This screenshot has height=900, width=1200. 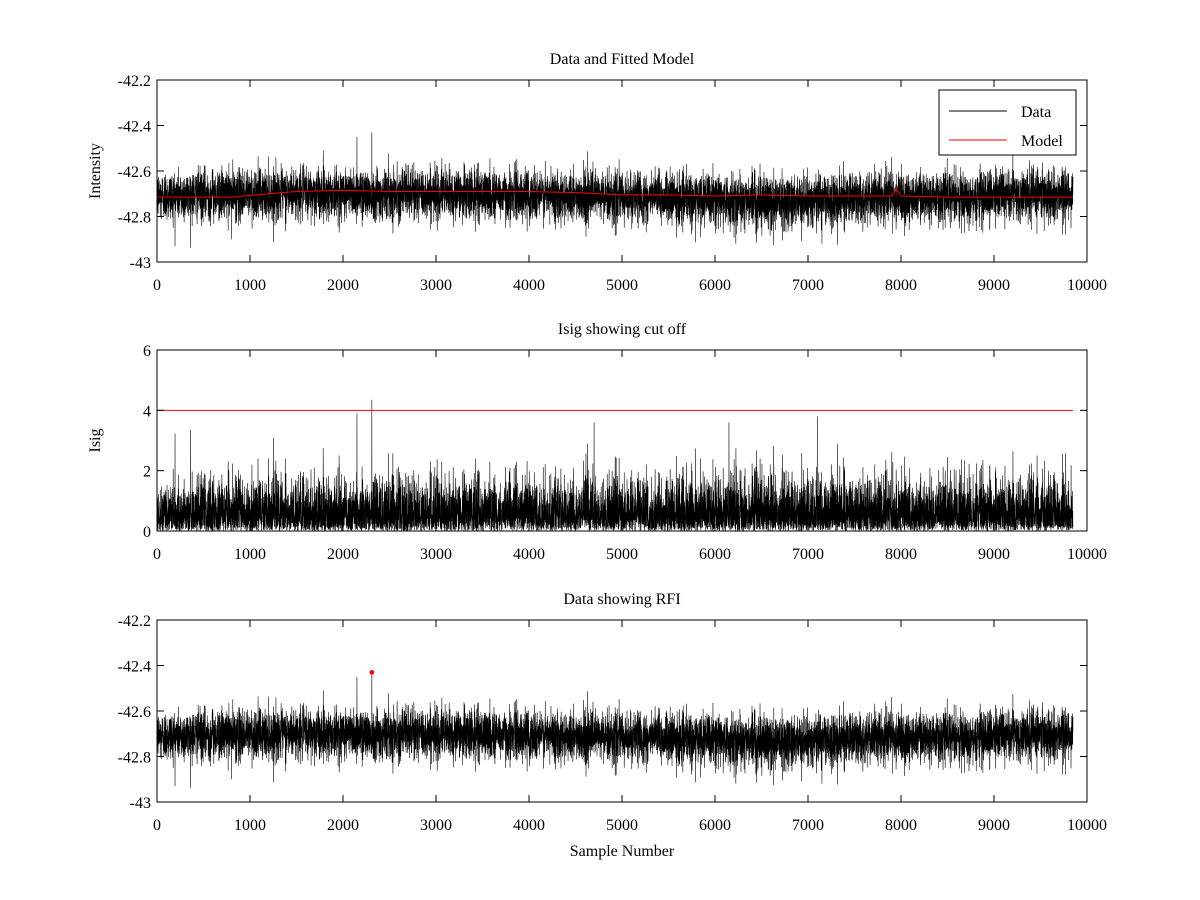 What do you see at coordinates (622, 851) in the screenshot?
I see `x-axis-label: Sample Number` at bounding box center [622, 851].